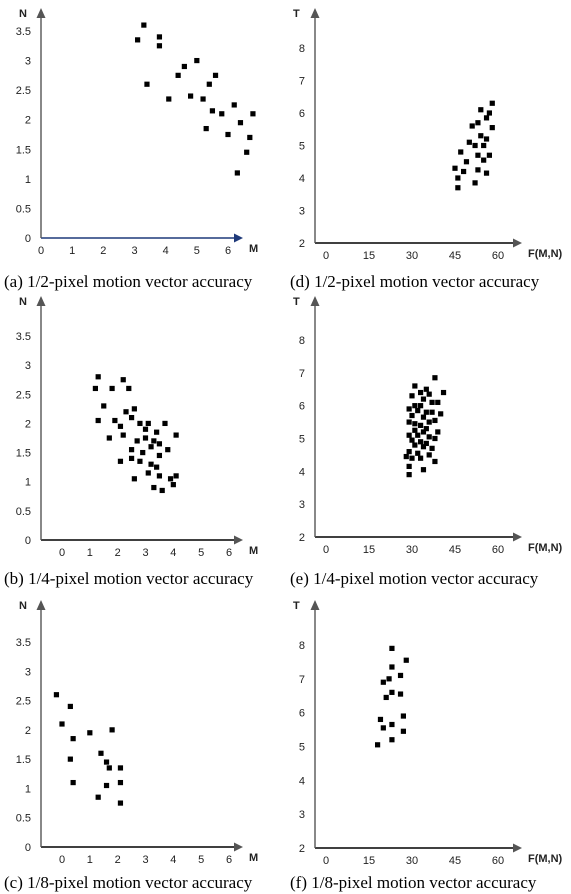  I want to click on chart-f-ytick-label: 5, so click(302, 748).